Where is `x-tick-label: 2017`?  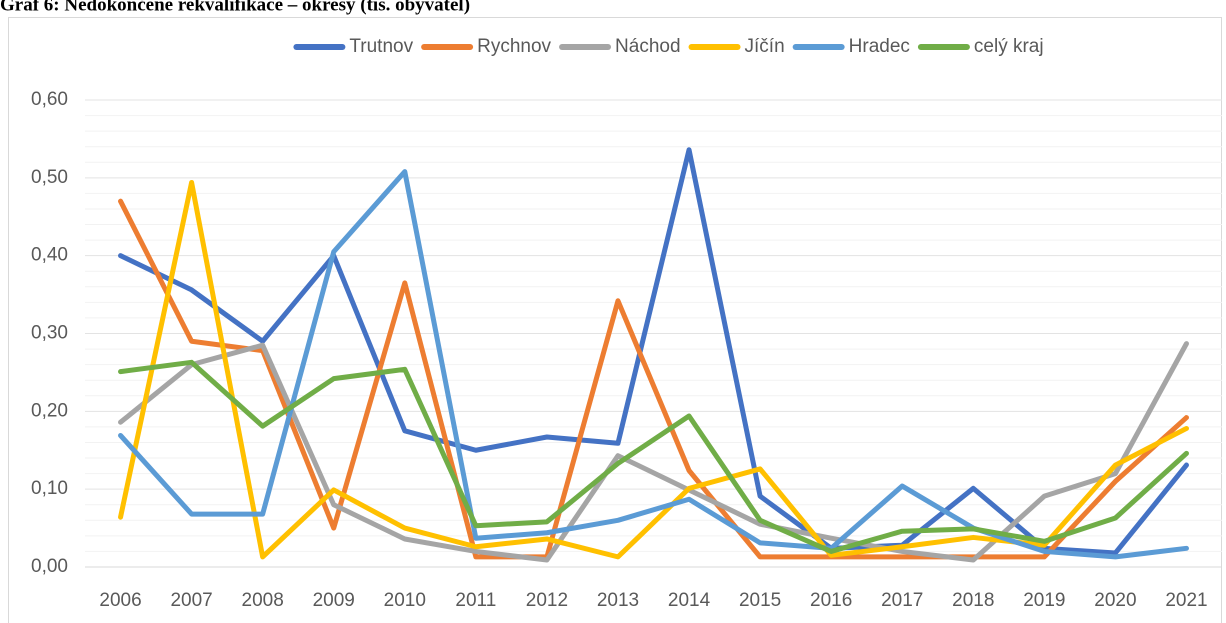
x-tick-label: 2017 is located at coordinates (902, 600).